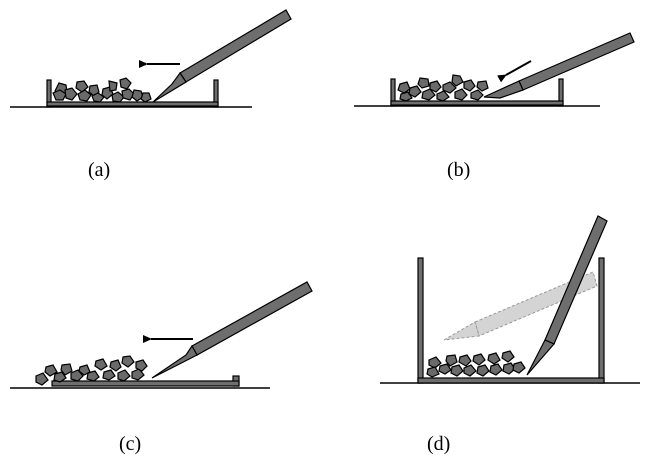 The width and height of the screenshot is (647, 457). I want to click on container, so click(511, 320).